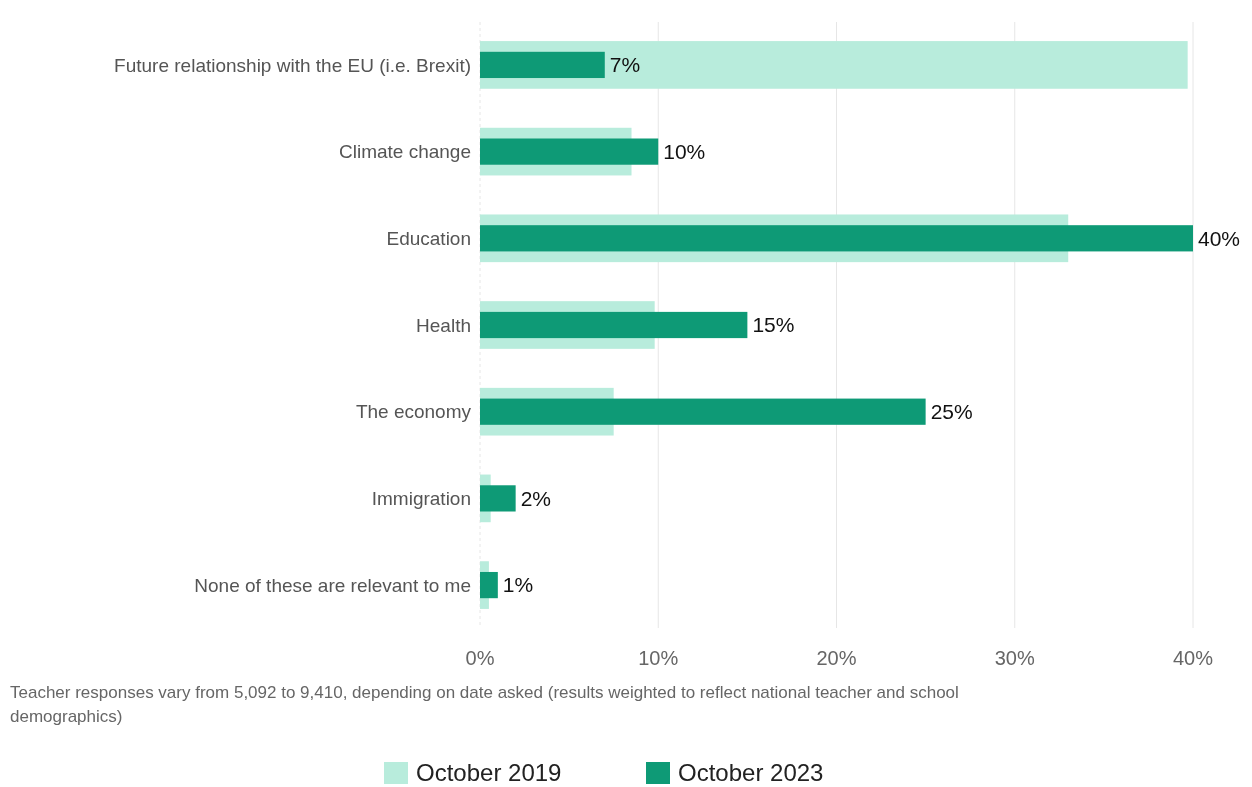 The image size is (1252, 787). Describe the element at coordinates (484, 704) in the screenshot. I see `text: Teacher responses vary from 5,092 to 9,410, depending on date asked (results weighted to reflect national teacher and school demographics)` at that location.